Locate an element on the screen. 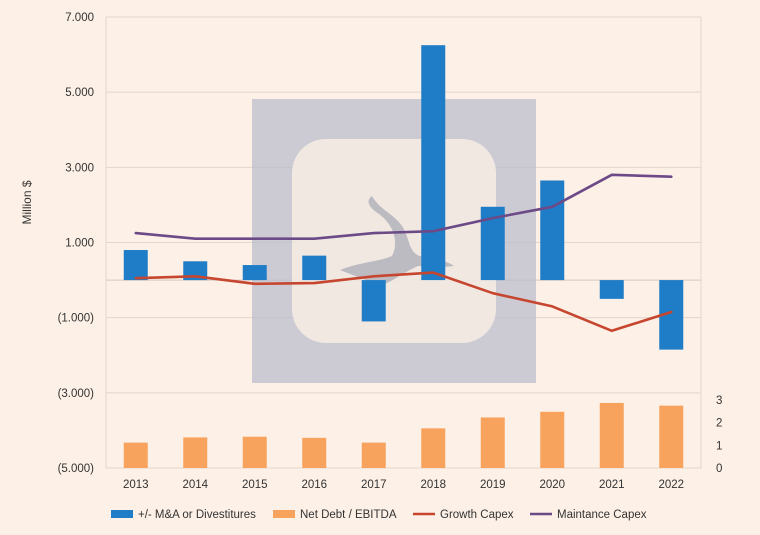  y2-tick-label: 2 is located at coordinates (719, 424).